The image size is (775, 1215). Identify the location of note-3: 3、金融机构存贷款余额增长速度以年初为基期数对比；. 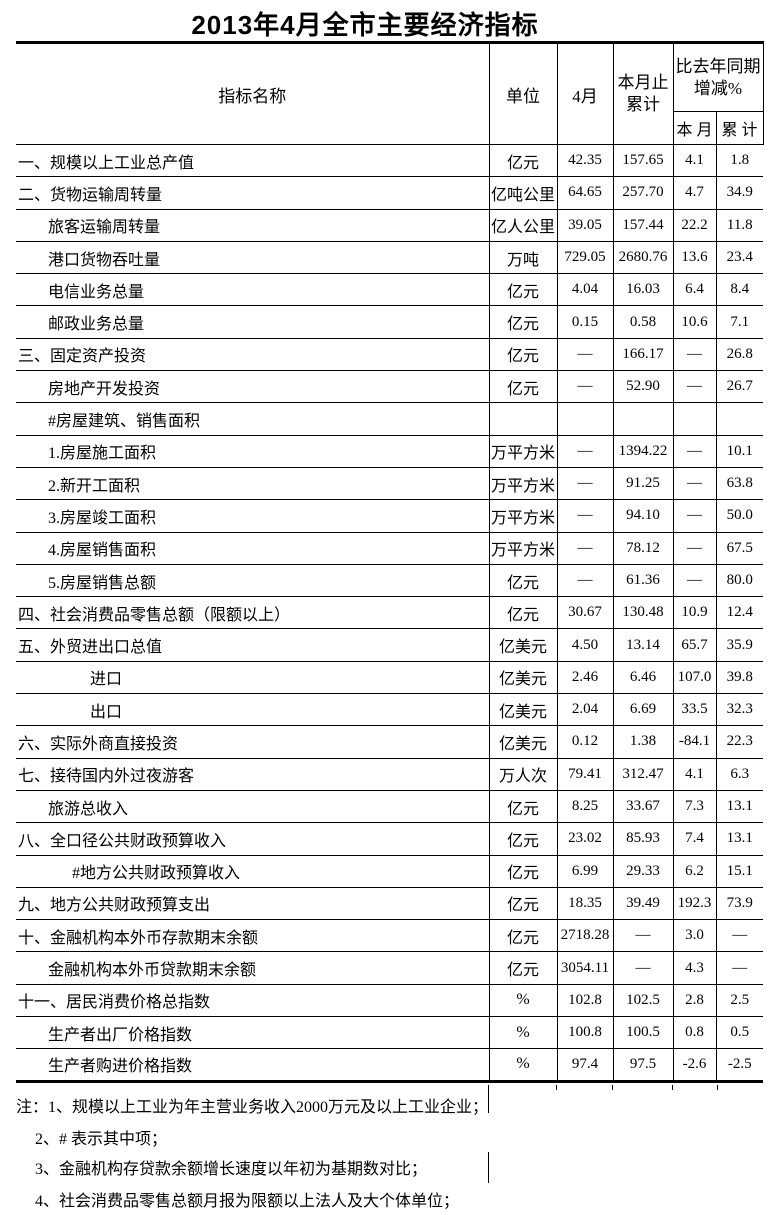
(231, 1169).